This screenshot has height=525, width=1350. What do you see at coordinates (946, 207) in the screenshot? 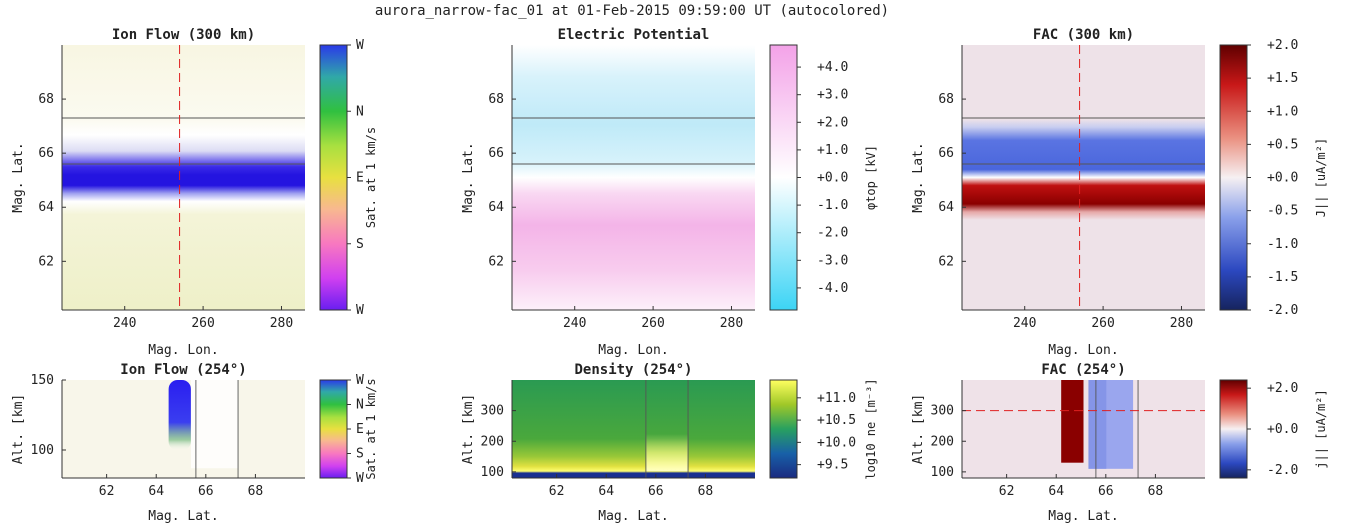
I see `fac_map-ytick-label: 64` at bounding box center [946, 207].